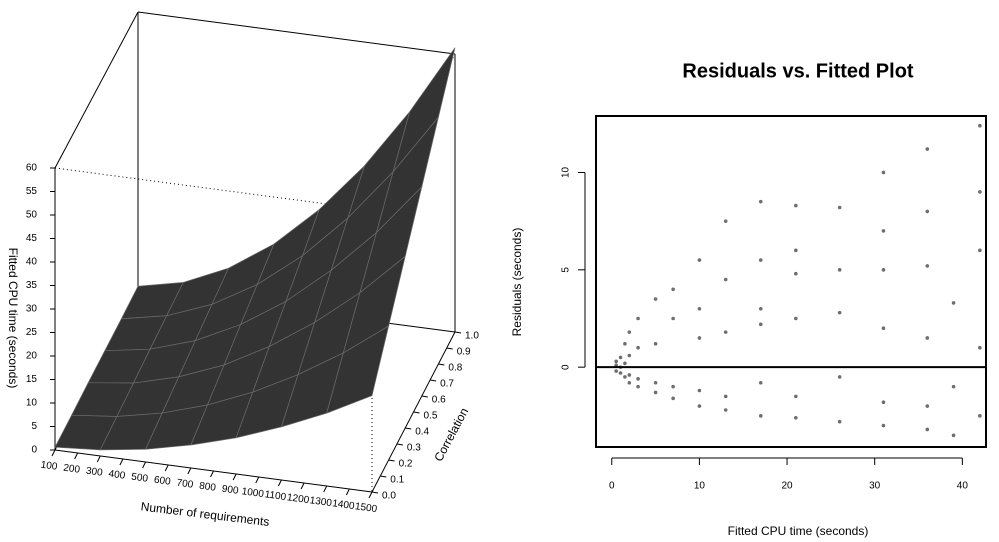 This screenshot has height=542, width=999. What do you see at coordinates (397, 480) in the screenshot?
I see `y-tick-label: 0.1` at bounding box center [397, 480].